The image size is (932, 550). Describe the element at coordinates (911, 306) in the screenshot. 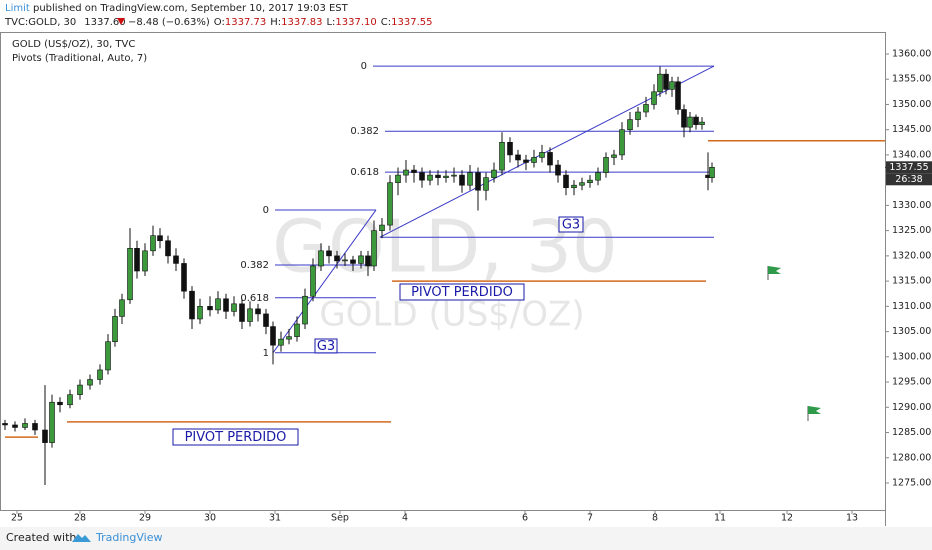

I see `y-tick-label: 1310.00` at that location.